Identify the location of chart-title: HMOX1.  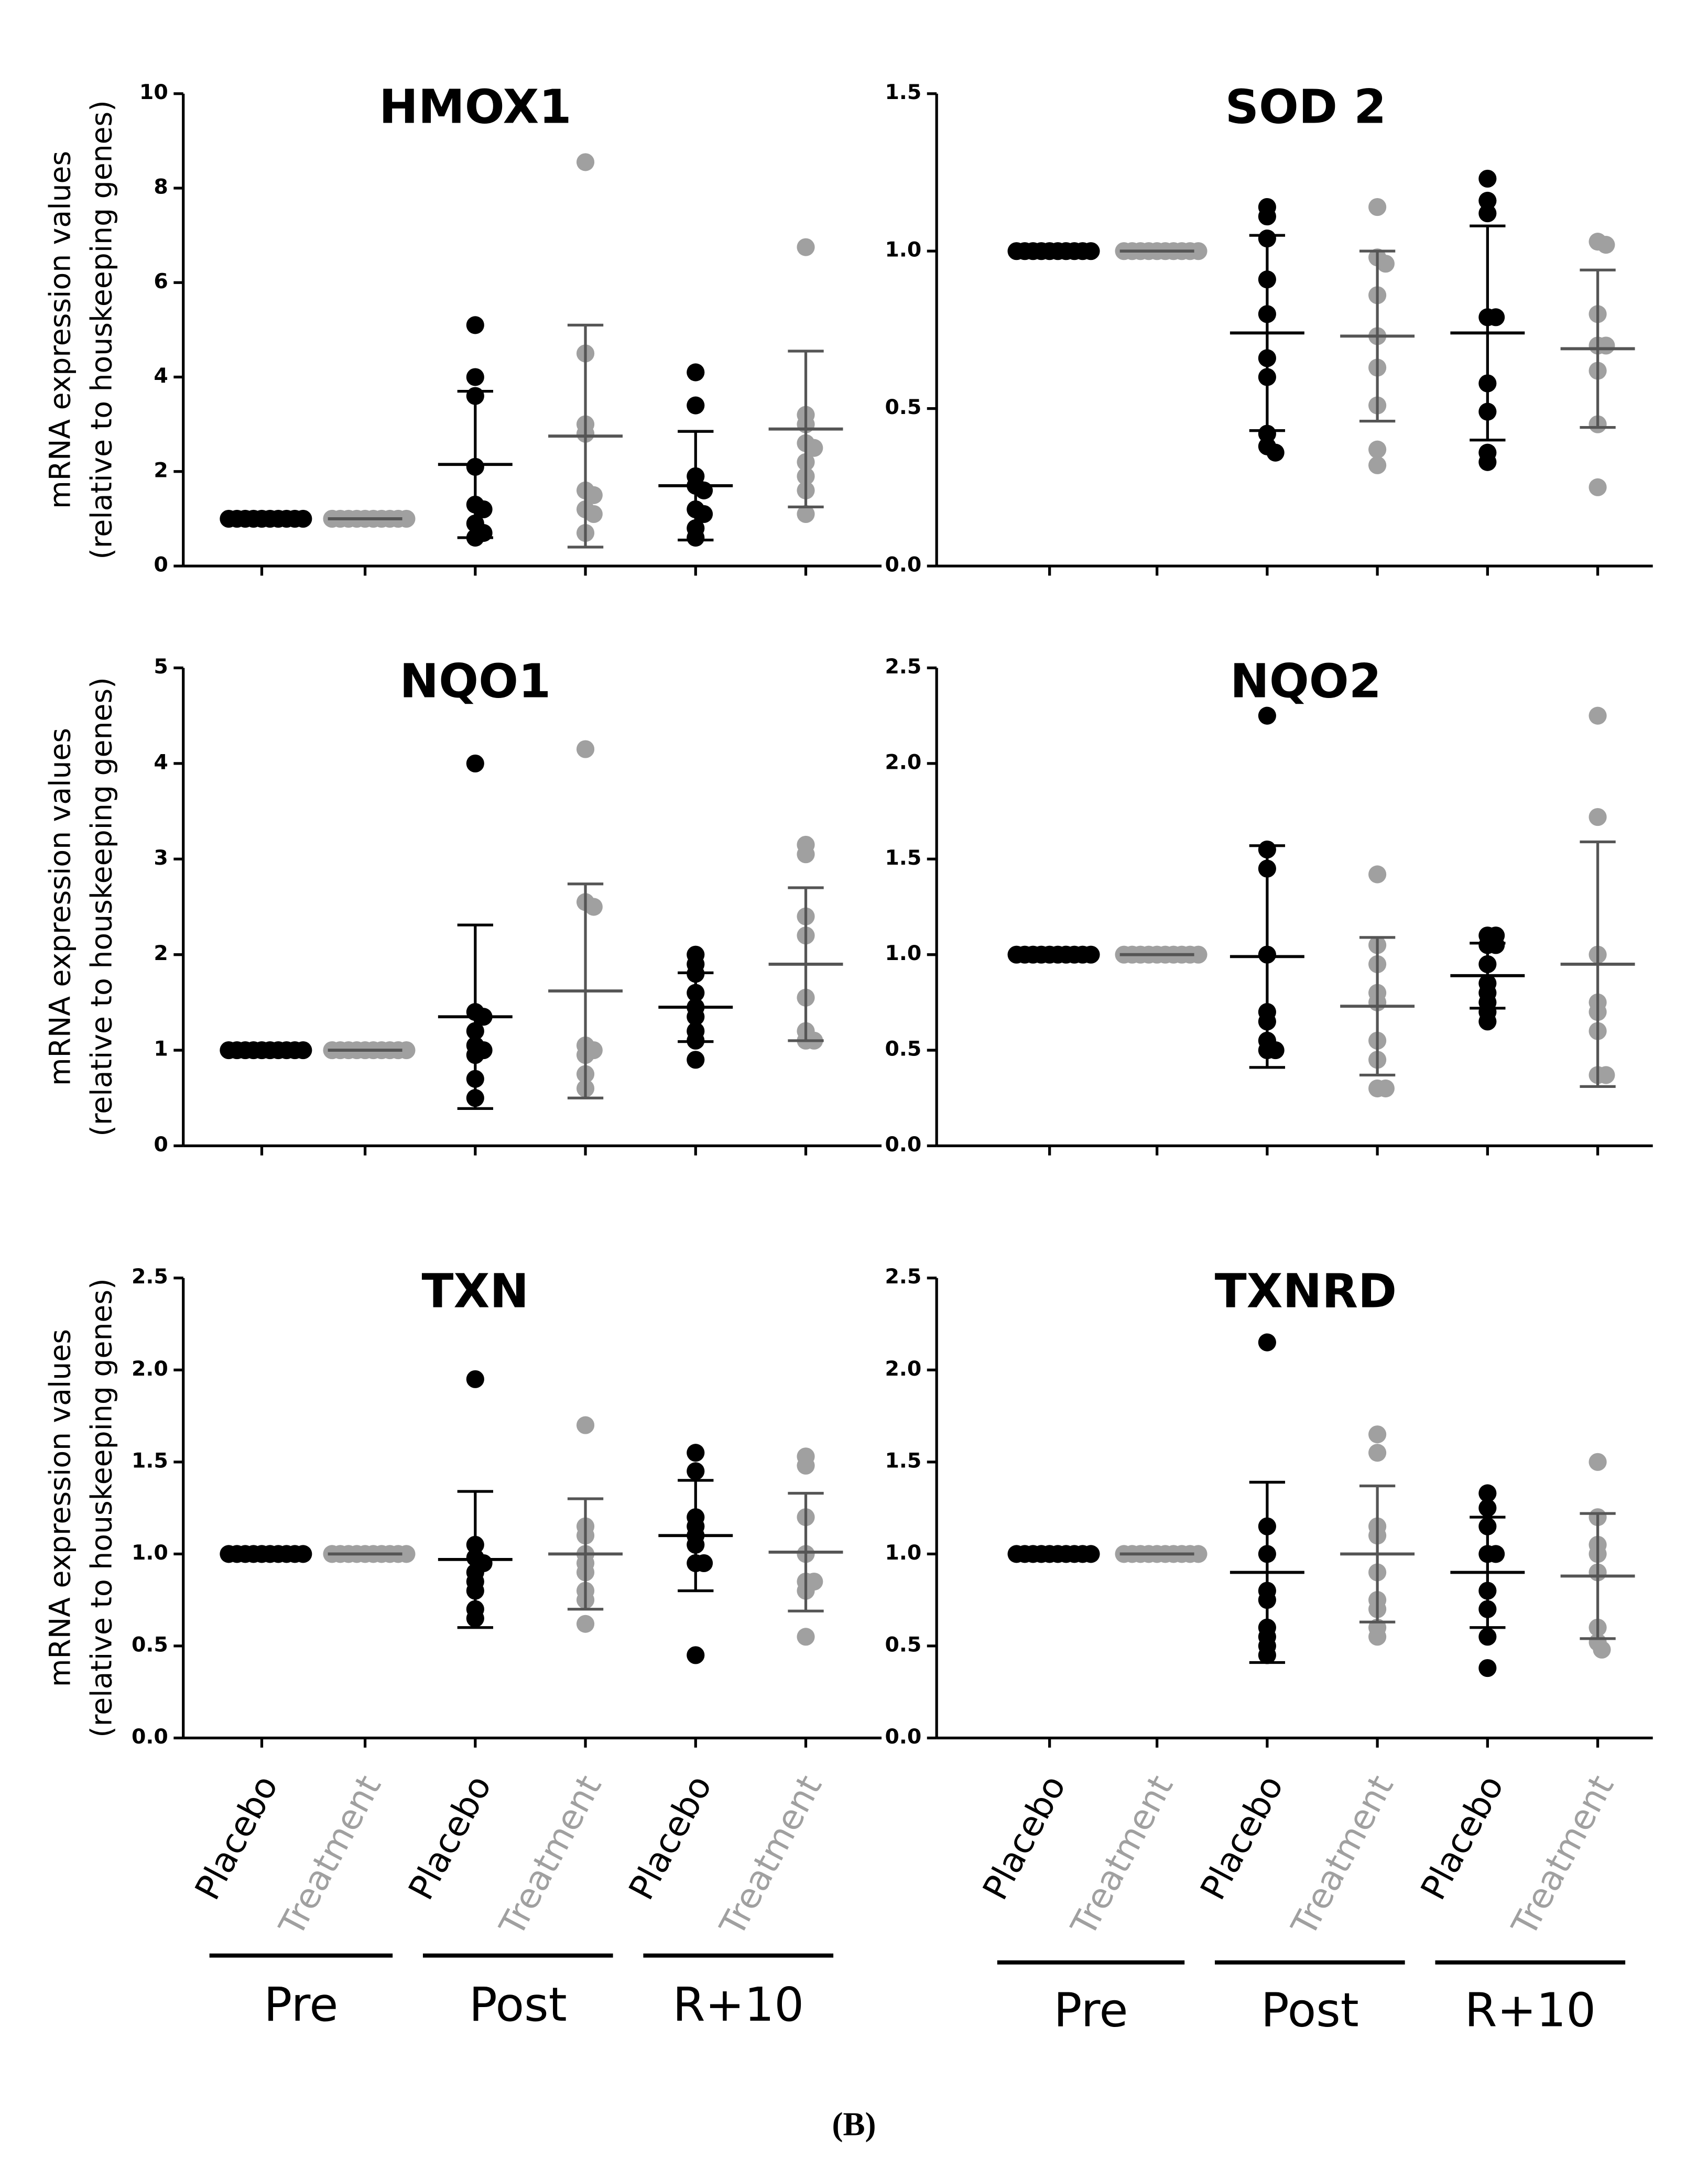
(475, 108).